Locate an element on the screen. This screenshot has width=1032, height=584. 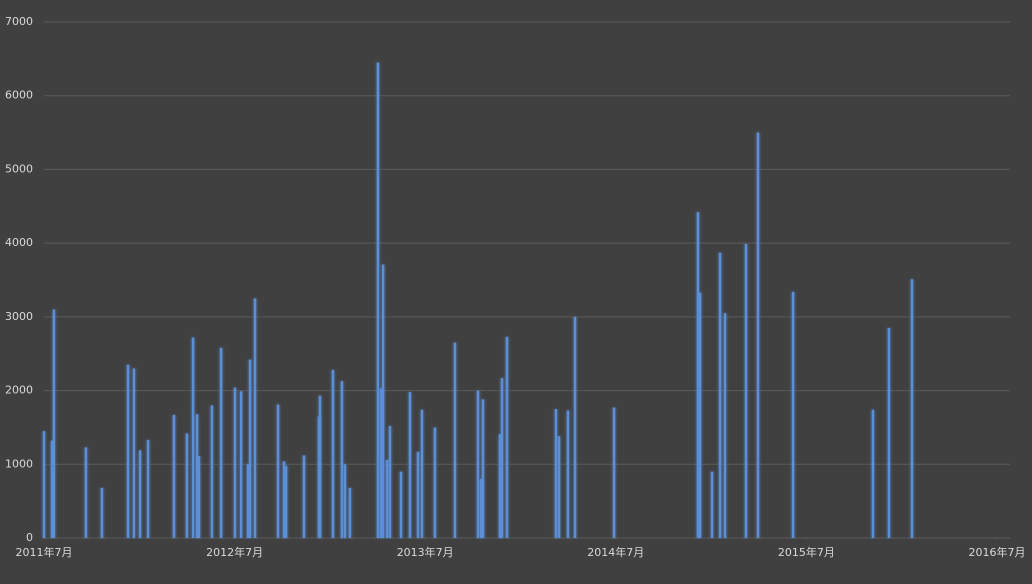
y-tick-label: 3000 is located at coordinates (19, 316).